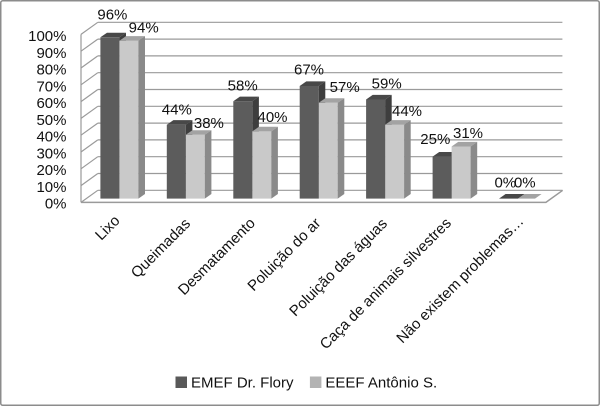 The width and height of the screenshot is (600, 411). I want to click on svg-text: 10%, so click(51, 187).